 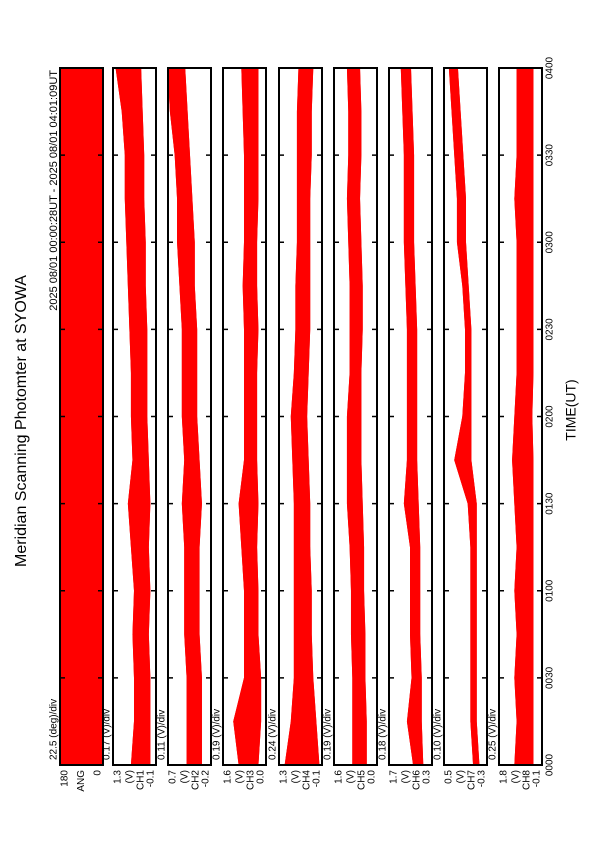 I want to click on x-tick-label: 0000, so click(x=550, y=764).